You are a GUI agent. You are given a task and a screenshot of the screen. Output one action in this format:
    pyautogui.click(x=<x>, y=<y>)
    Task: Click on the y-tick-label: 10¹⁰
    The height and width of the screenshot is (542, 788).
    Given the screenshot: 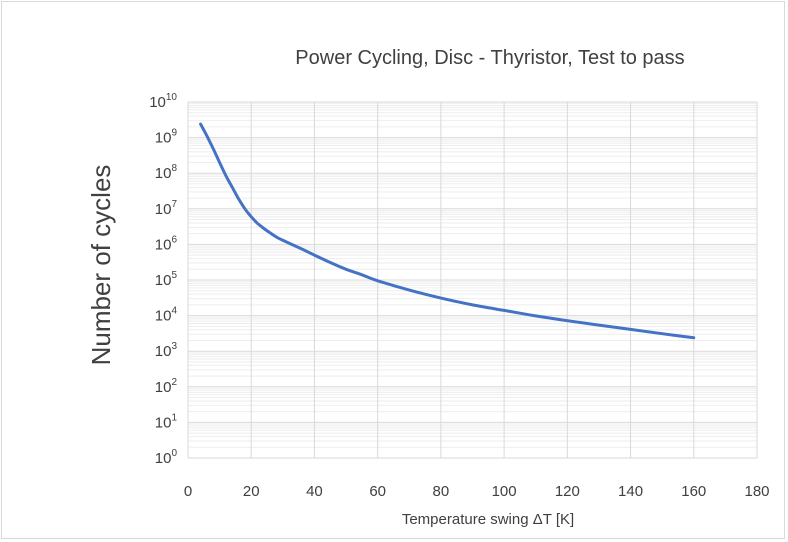 What is the action you would take?
    pyautogui.click(x=163, y=101)
    